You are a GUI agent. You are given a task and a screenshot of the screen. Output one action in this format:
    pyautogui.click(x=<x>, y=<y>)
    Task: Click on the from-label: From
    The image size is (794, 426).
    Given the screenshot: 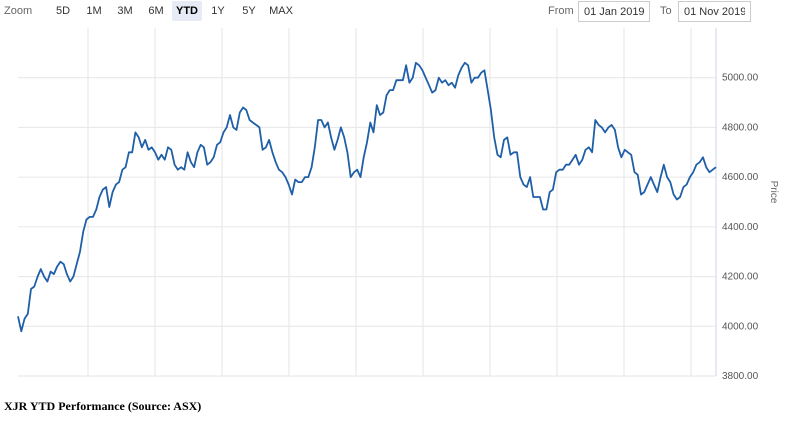 What is the action you would take?
    pyautogui.click(x=561, y=11)
    